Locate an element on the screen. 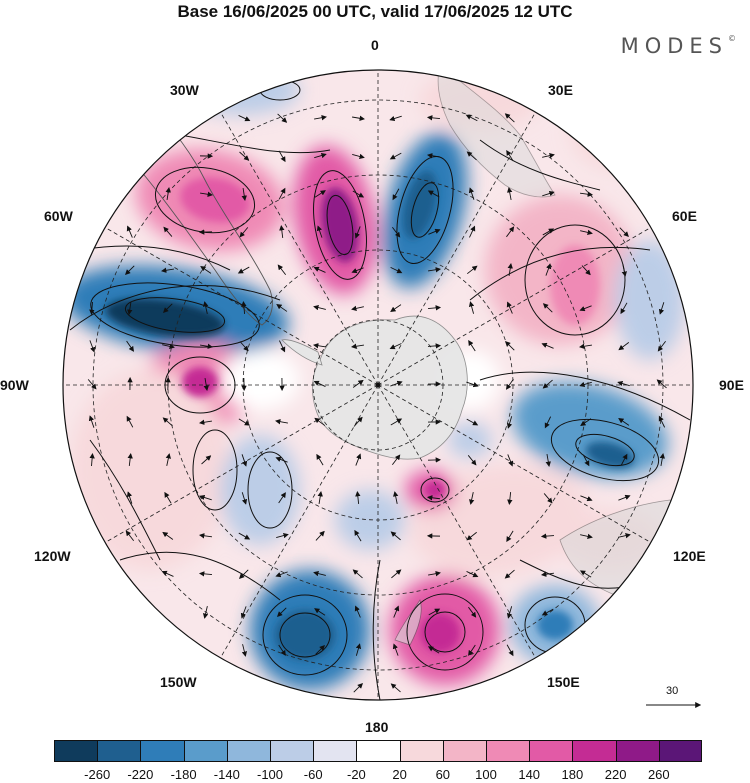 The image size is (750, 783). colorbar-tick-label: -20 is located at coordinates (356, 774).